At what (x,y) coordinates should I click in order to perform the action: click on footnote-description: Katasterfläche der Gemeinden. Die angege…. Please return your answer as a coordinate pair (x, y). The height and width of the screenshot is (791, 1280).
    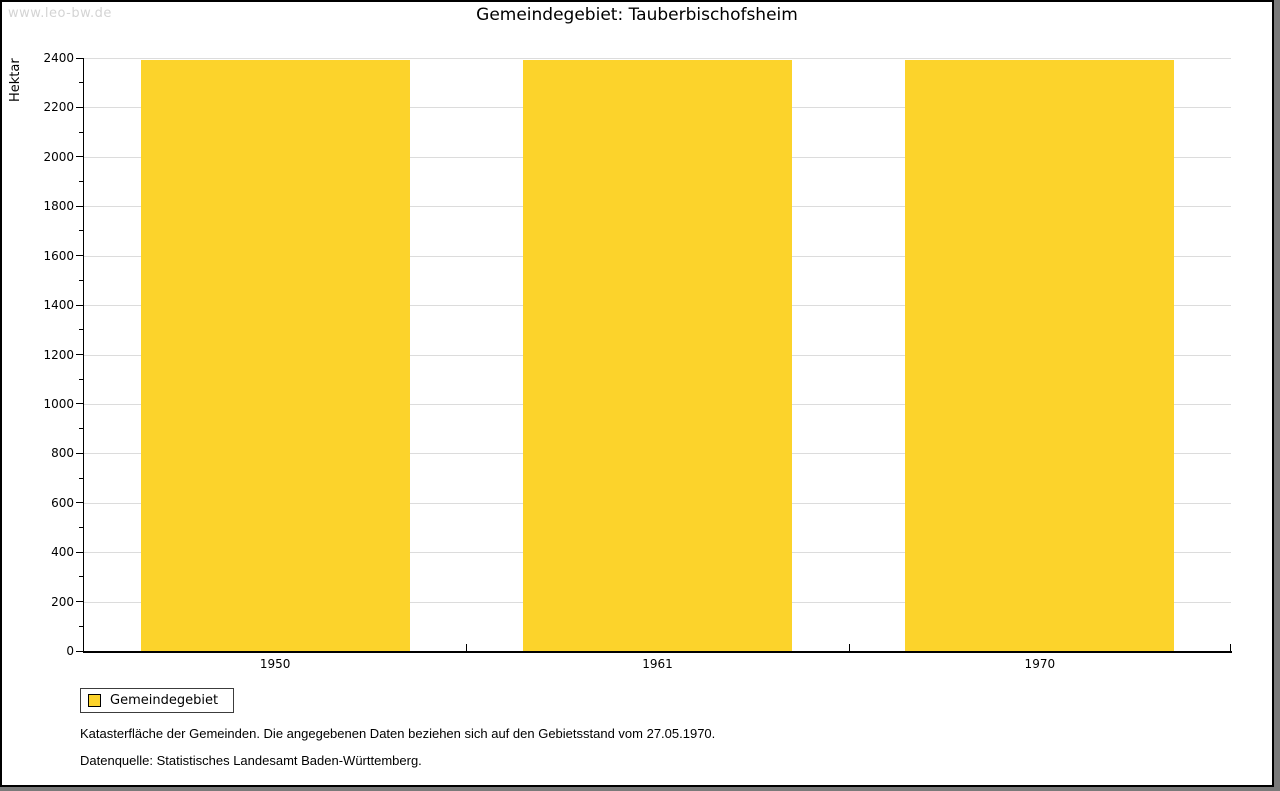
    Looking at the image, I should click on (398, 733).